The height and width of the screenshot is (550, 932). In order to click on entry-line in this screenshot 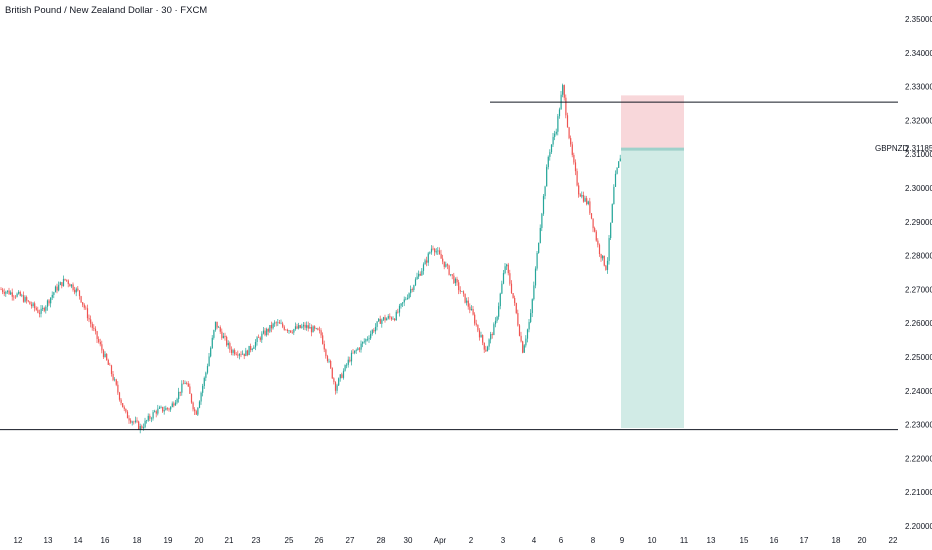, I will do `click(652, 149)`.